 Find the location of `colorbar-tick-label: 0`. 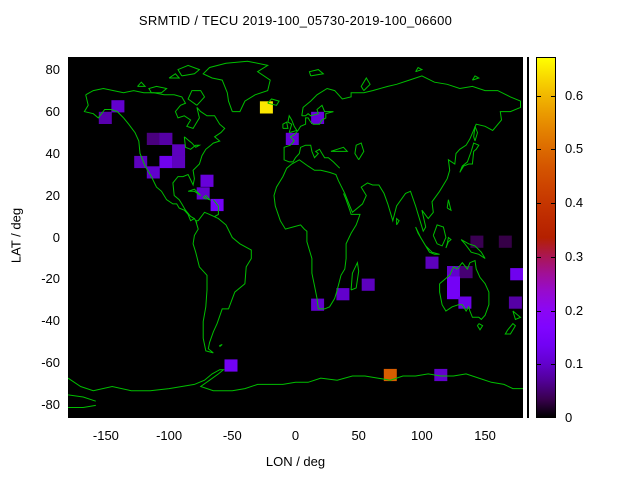

colorbar-tick-label: 0 is located at coordinates (569, 417).